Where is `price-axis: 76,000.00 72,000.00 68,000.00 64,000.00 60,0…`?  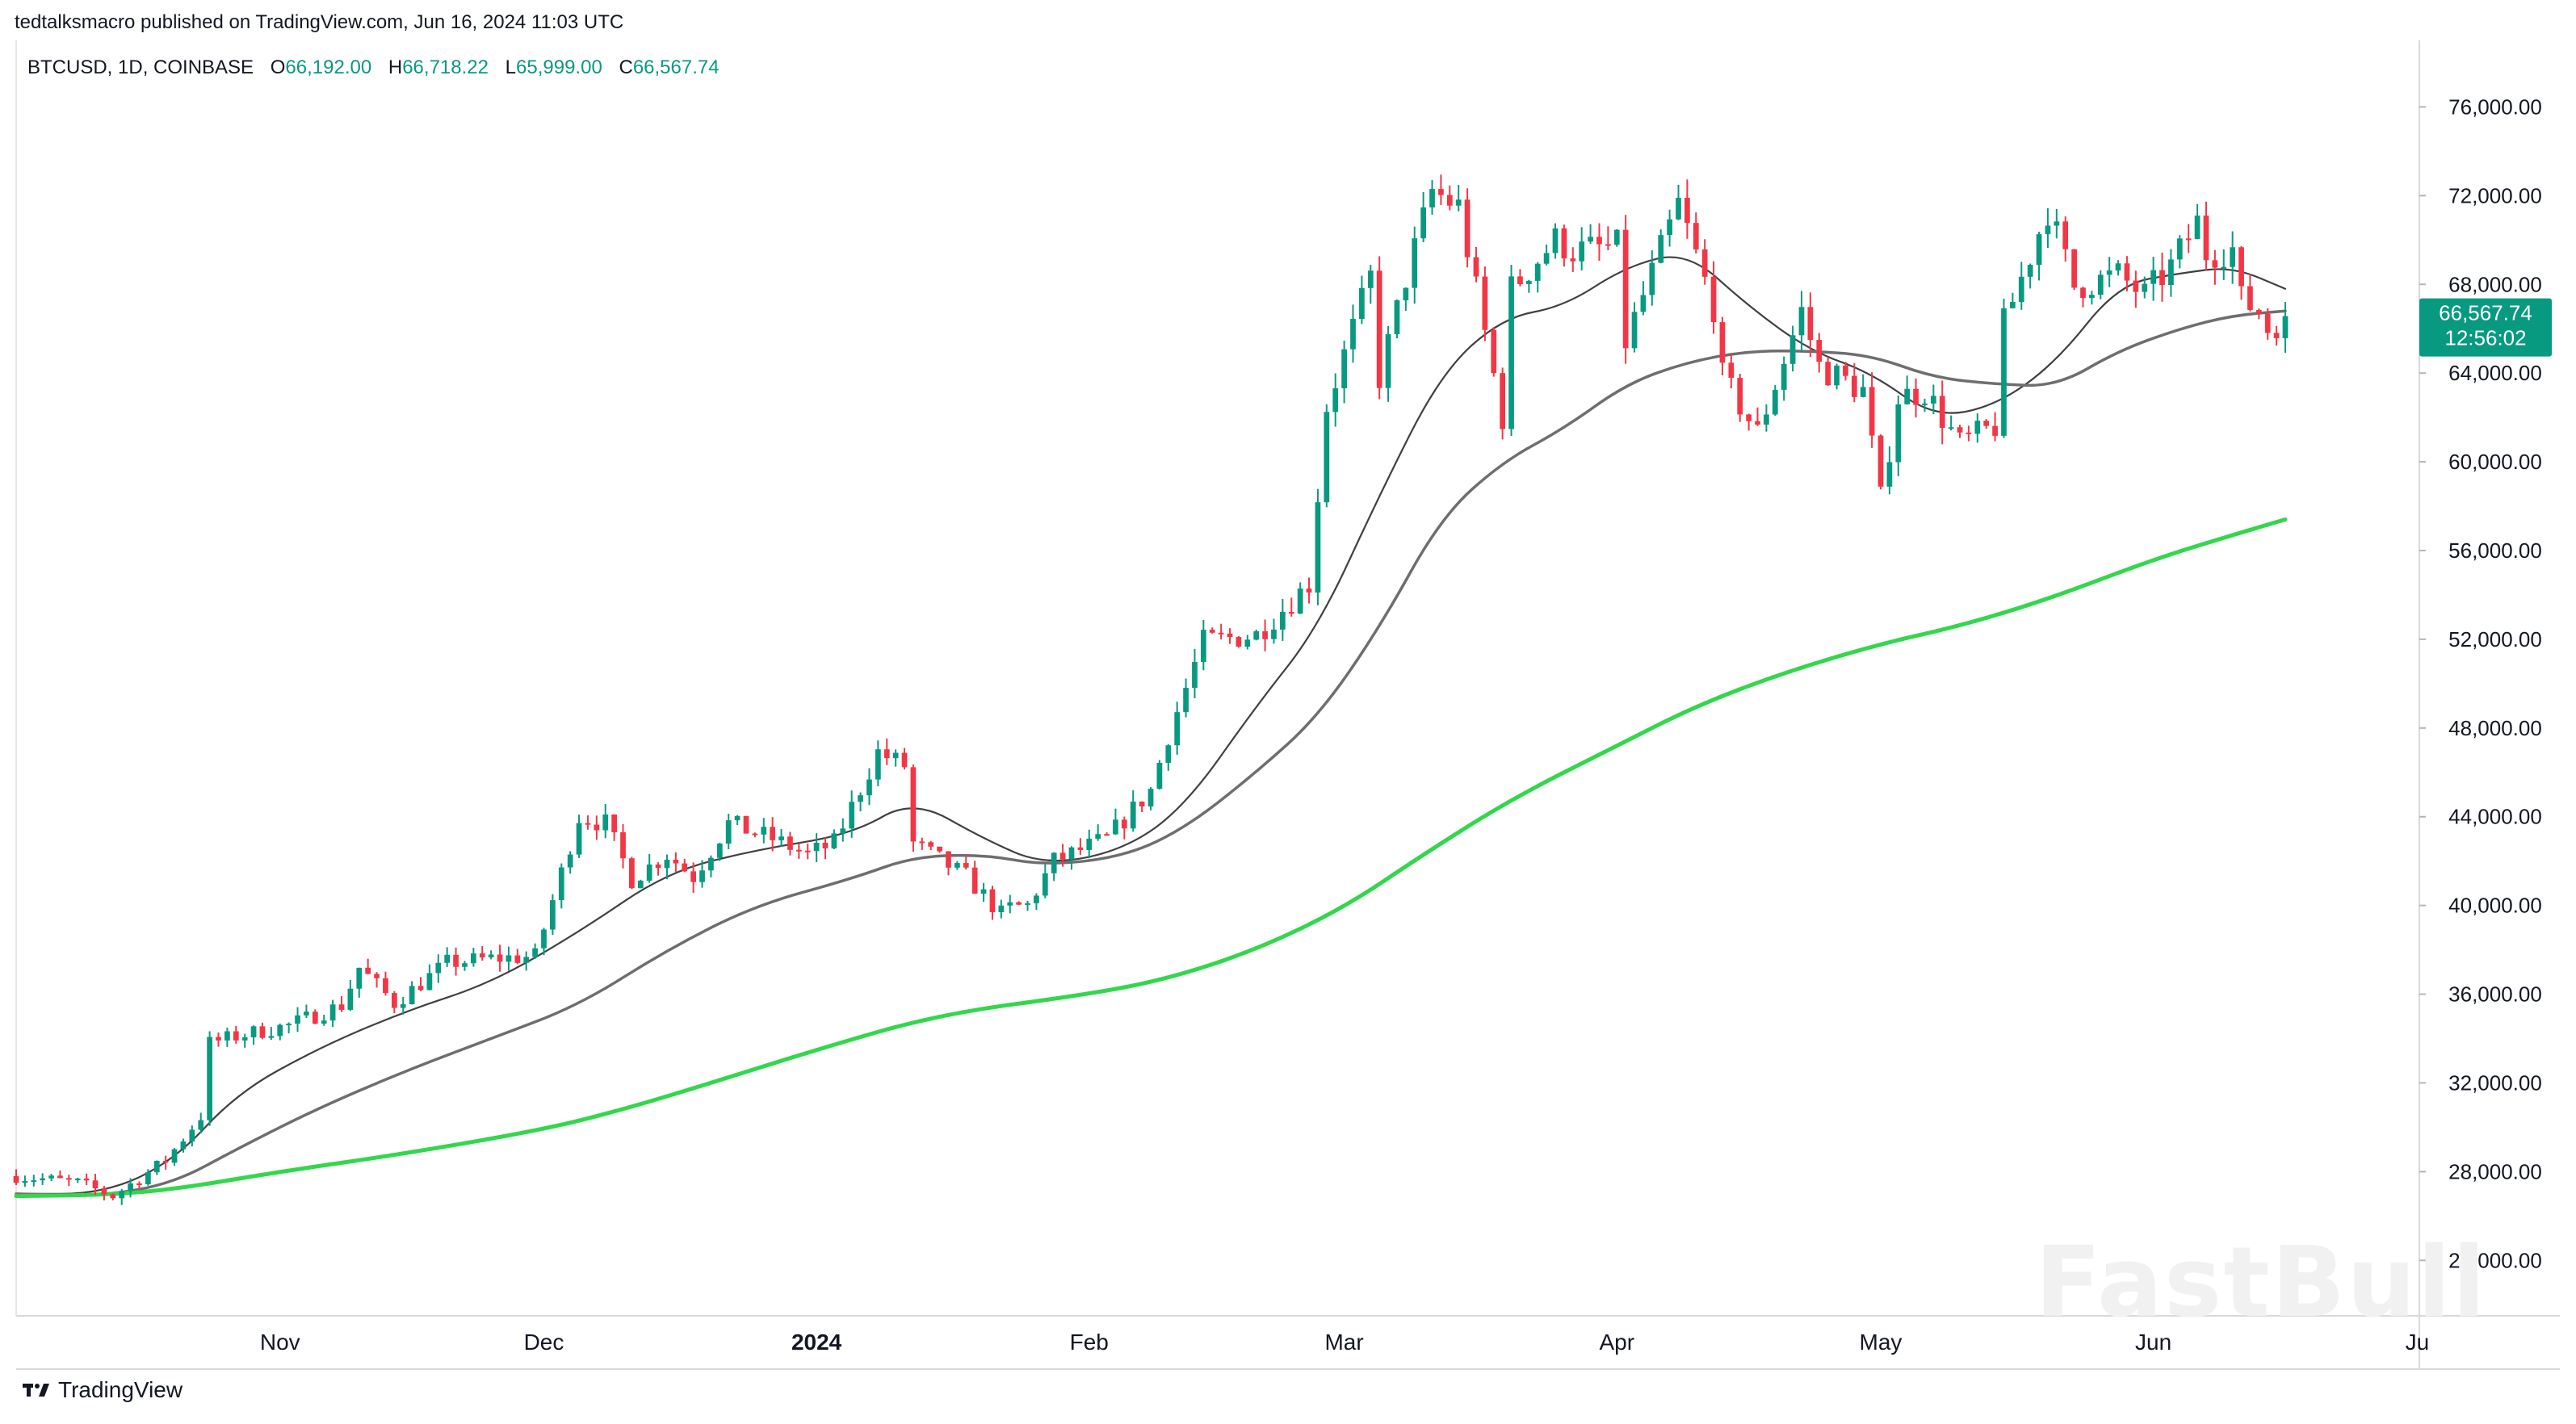
price-axis: 76,000.00 72,000.00 68,000.00 64,000.00 60,0… is located at coordinates (2480, 683).